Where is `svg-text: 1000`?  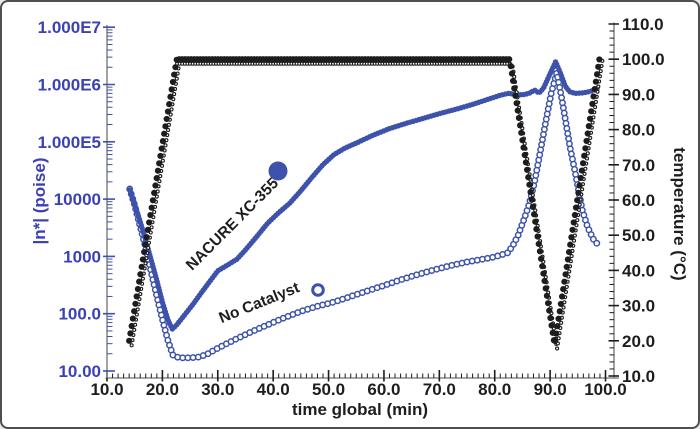 svg-text: 1000 is located at coordinates (82, 256).